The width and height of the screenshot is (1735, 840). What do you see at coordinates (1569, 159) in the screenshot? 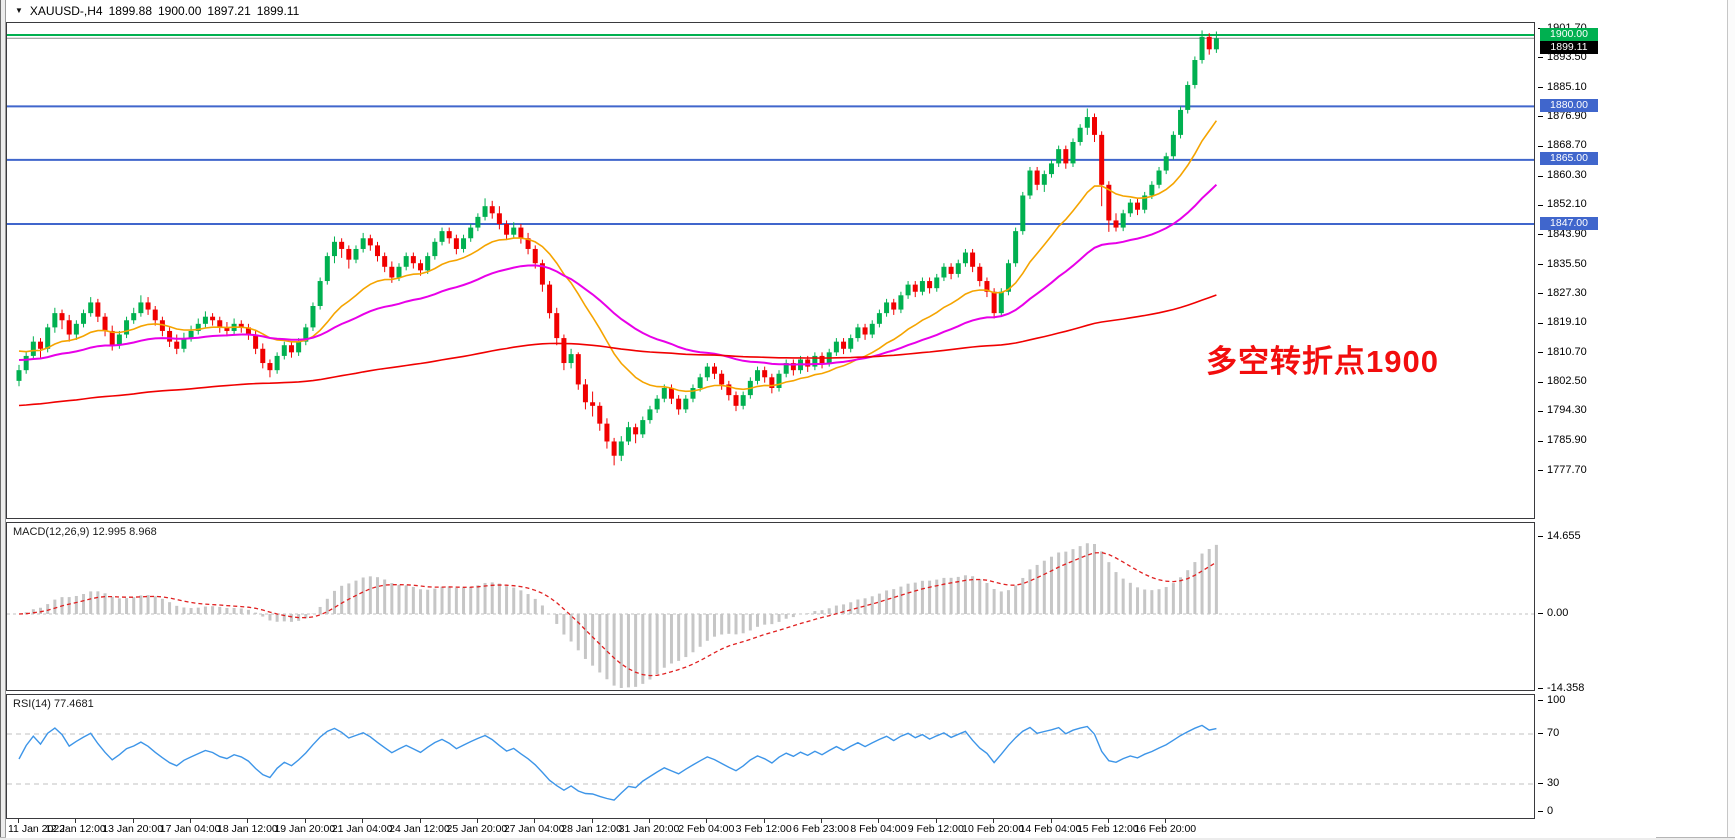
I see `price-level-label-1865.00: 1865.00` at bounding box center [1569, 159].